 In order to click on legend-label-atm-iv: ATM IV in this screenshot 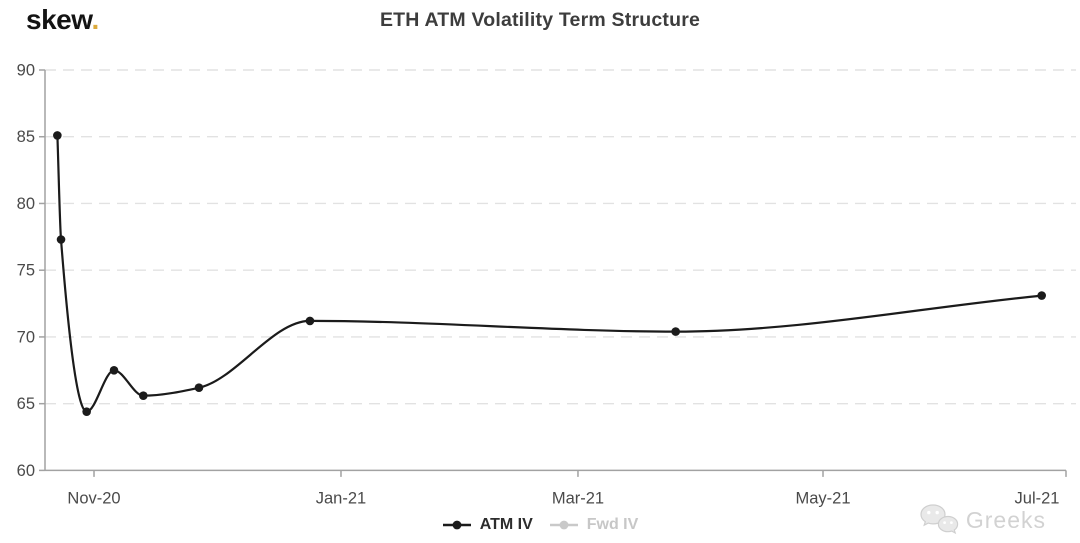, I will do `click(506, 524)`.